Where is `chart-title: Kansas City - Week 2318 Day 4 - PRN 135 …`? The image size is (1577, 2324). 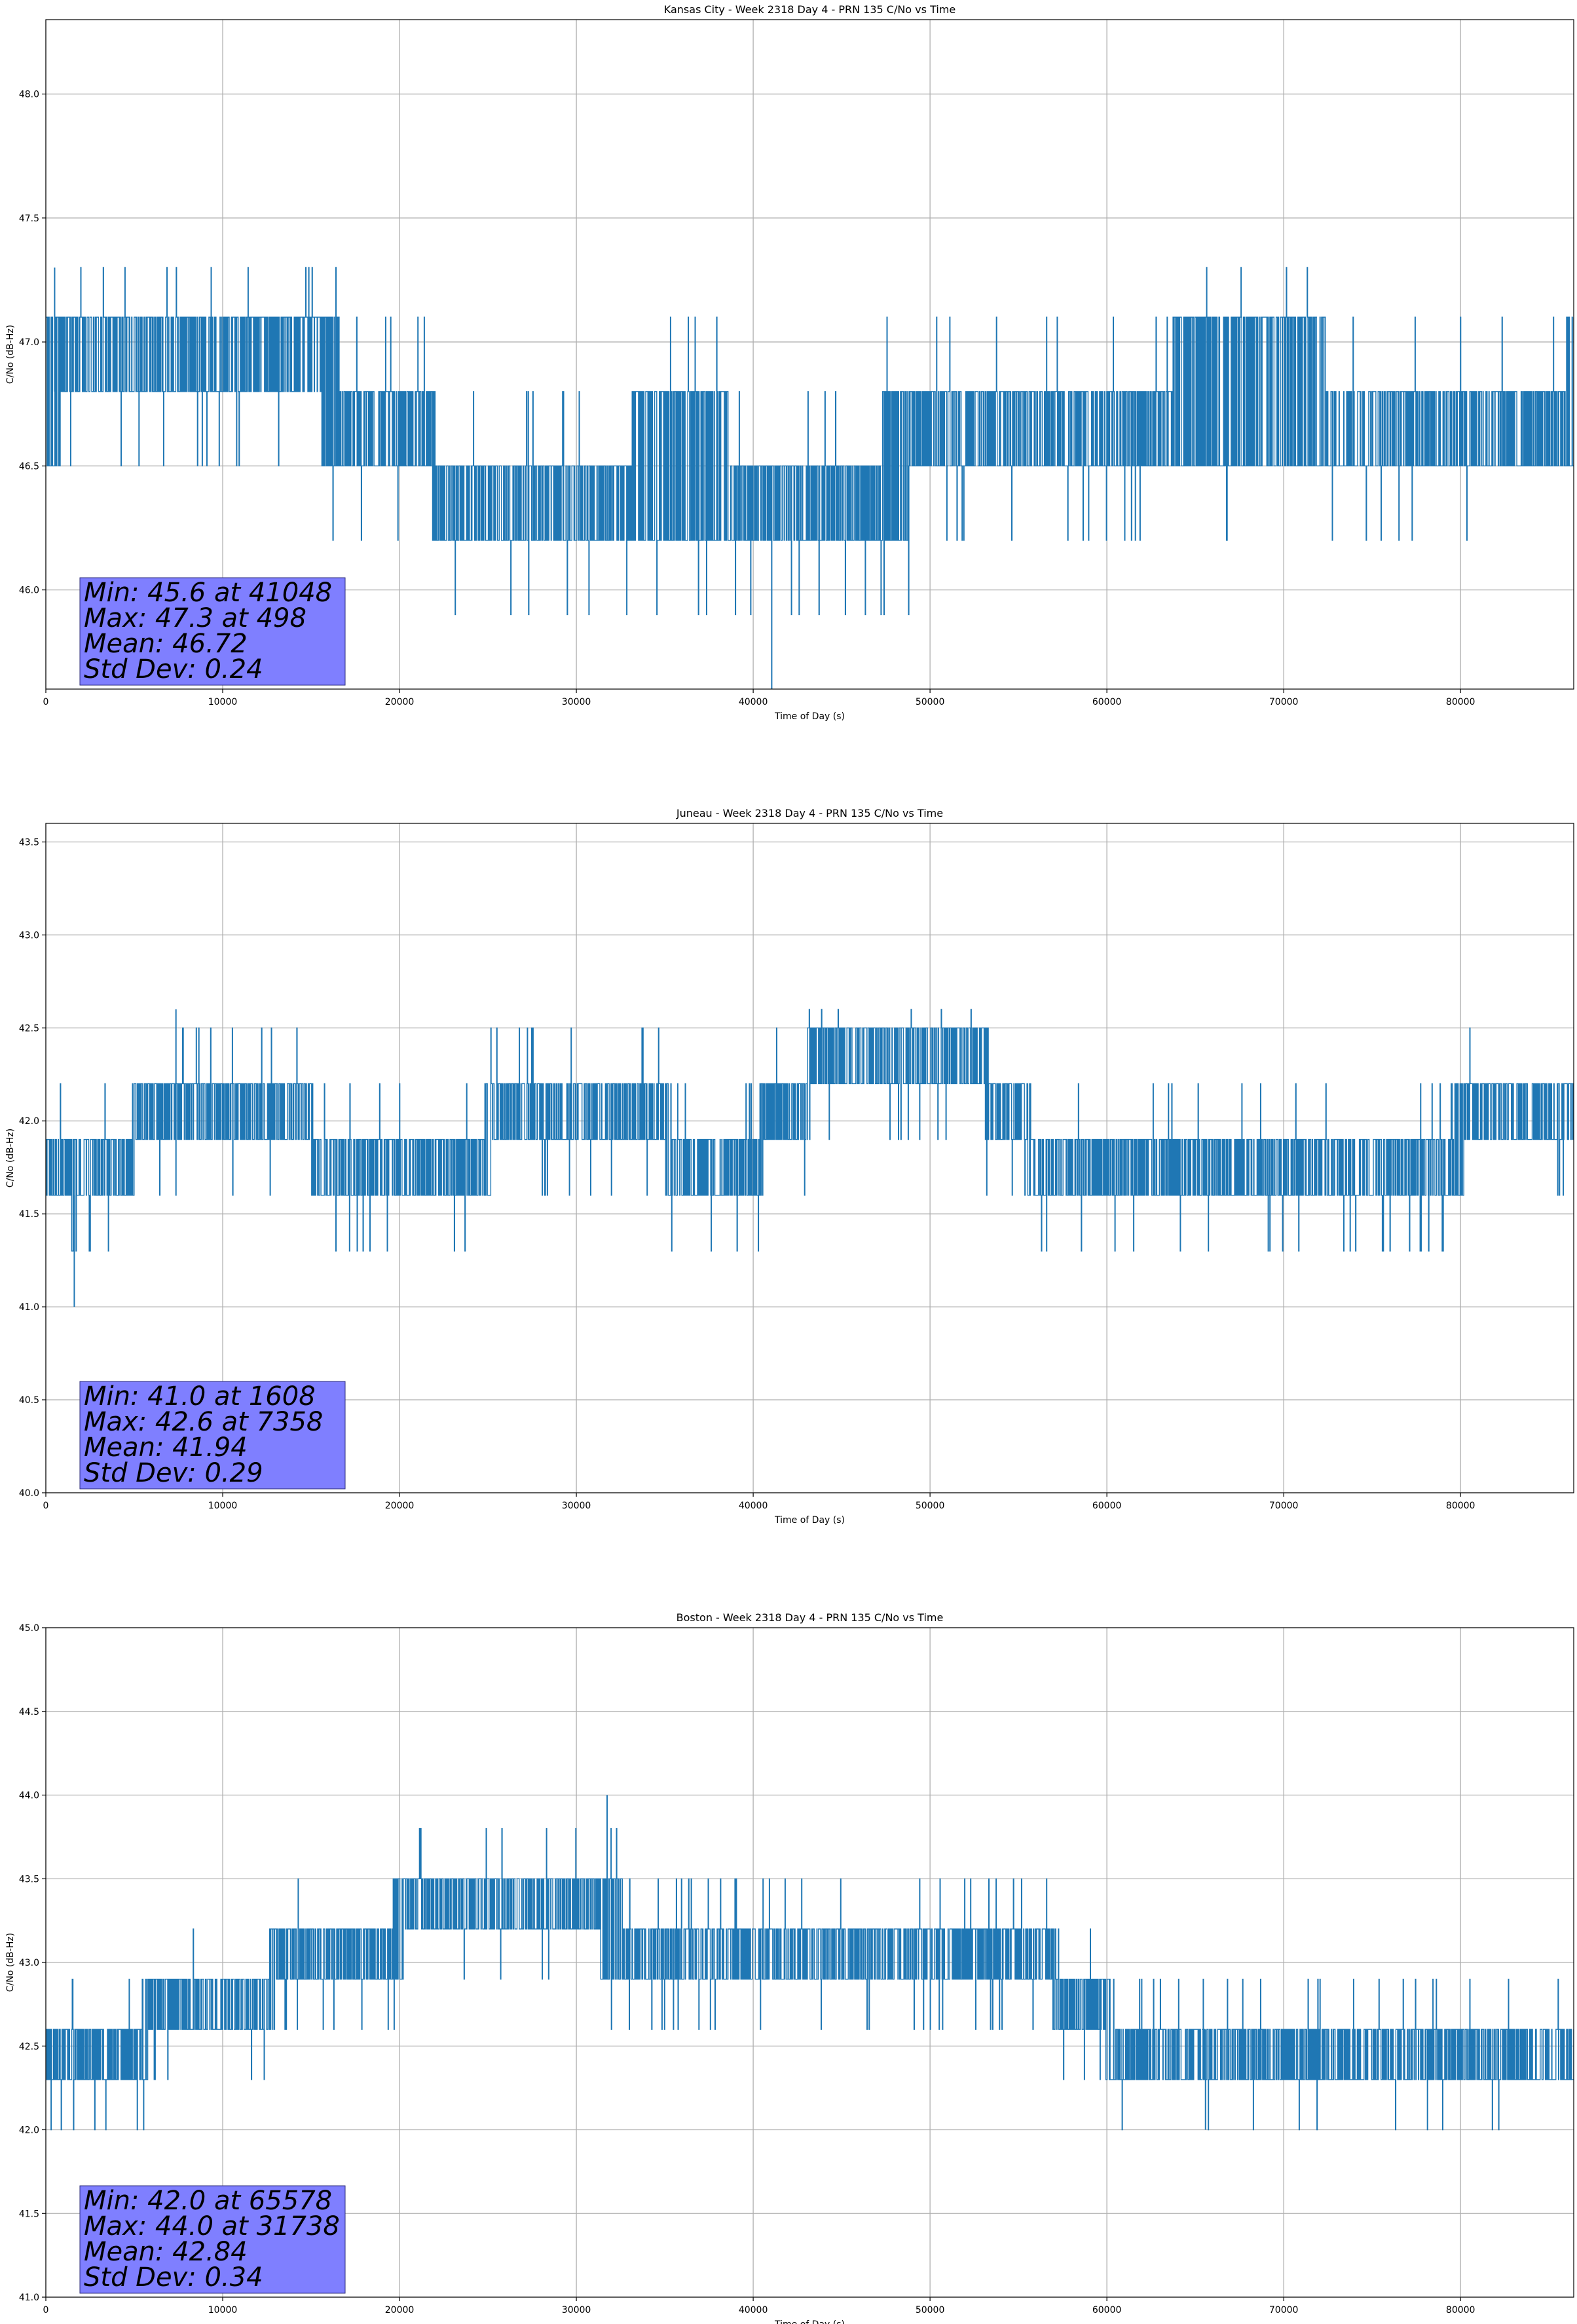 chart-title: Kansas City - Week 2318 Day 4 - PRN 135 … is located at coordinates (809, 9).